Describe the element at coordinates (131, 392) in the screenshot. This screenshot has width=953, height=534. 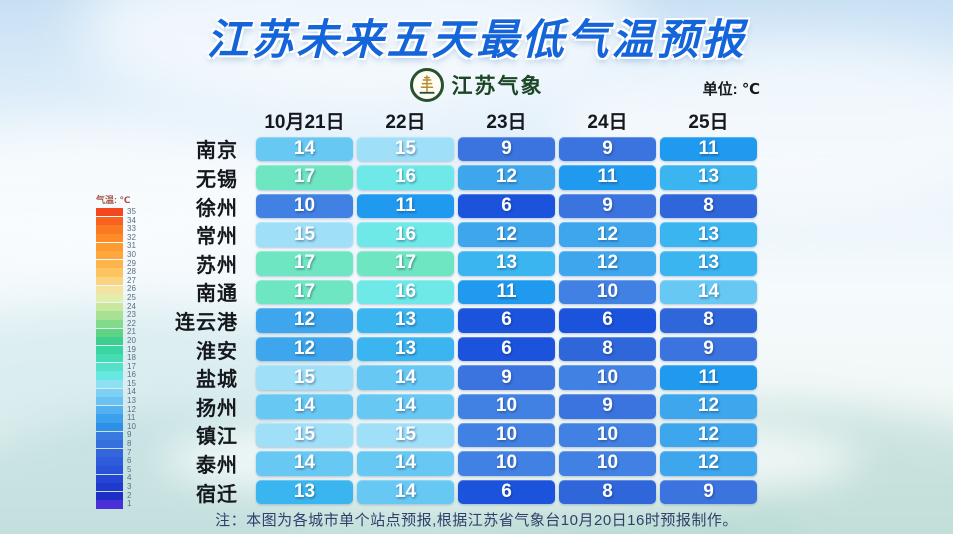
I see `legend-value-label: 14` at that location.